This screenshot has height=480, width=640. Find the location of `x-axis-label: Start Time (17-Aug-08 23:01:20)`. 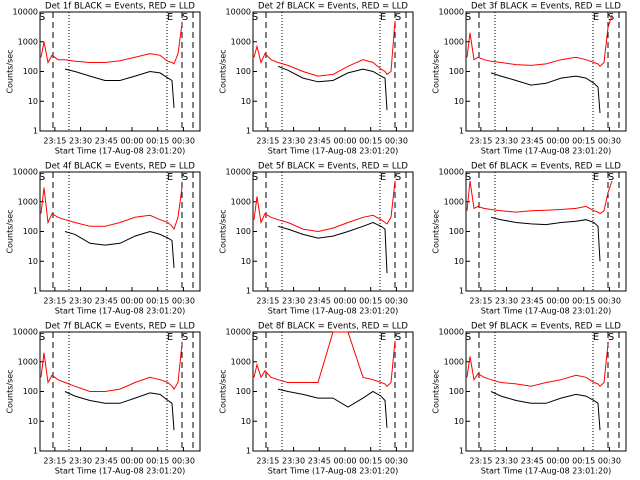

x-axis-label: Start Time (17-Aug-08 23:01:20) is located at coordinates (546, 471).